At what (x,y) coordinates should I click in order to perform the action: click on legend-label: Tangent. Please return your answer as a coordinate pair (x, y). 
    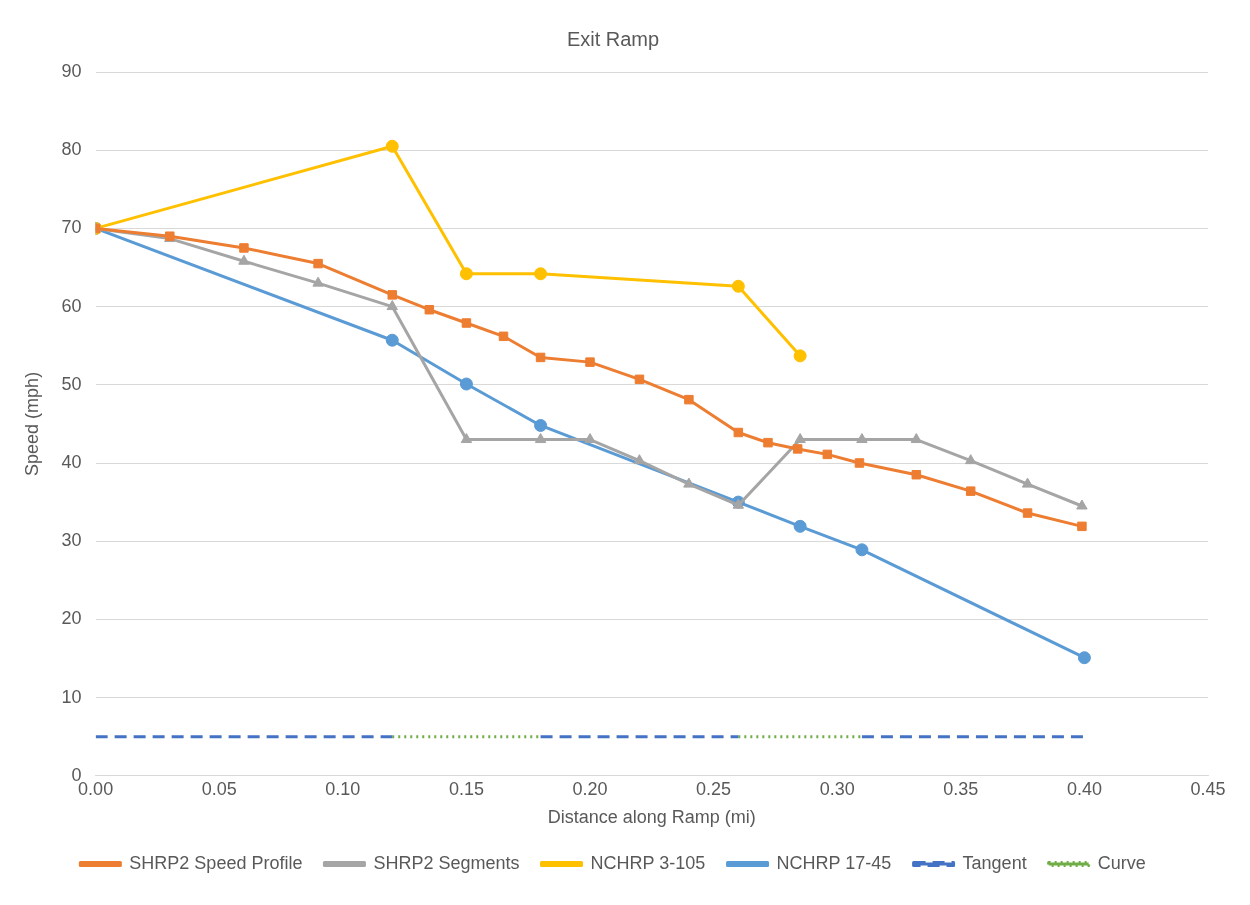
    Looking at the image, I should click on (994, 862).